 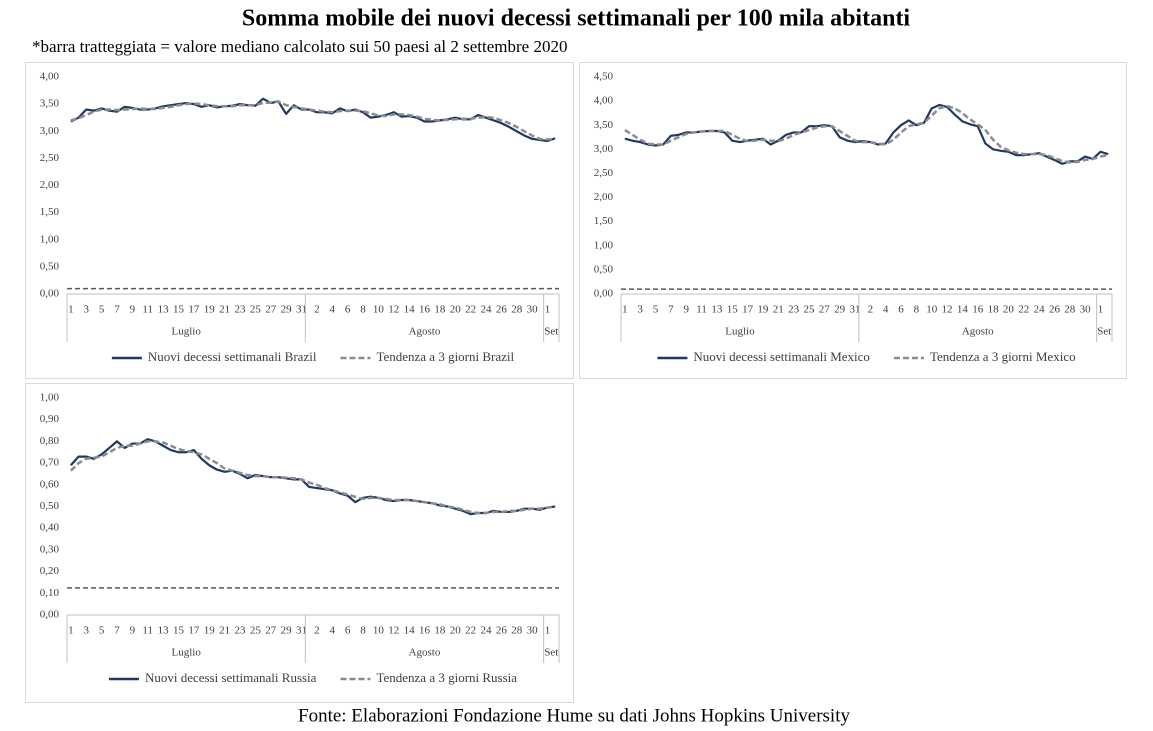 I want to click on y-tick-label: 4,50, so click(x=604, y=77).